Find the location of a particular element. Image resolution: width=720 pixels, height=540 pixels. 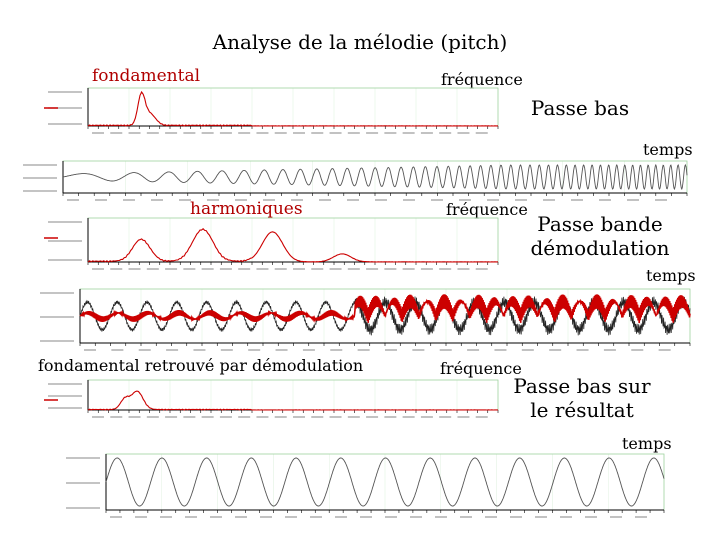

signal-plot-resultat is located at coordinates (365, 485).